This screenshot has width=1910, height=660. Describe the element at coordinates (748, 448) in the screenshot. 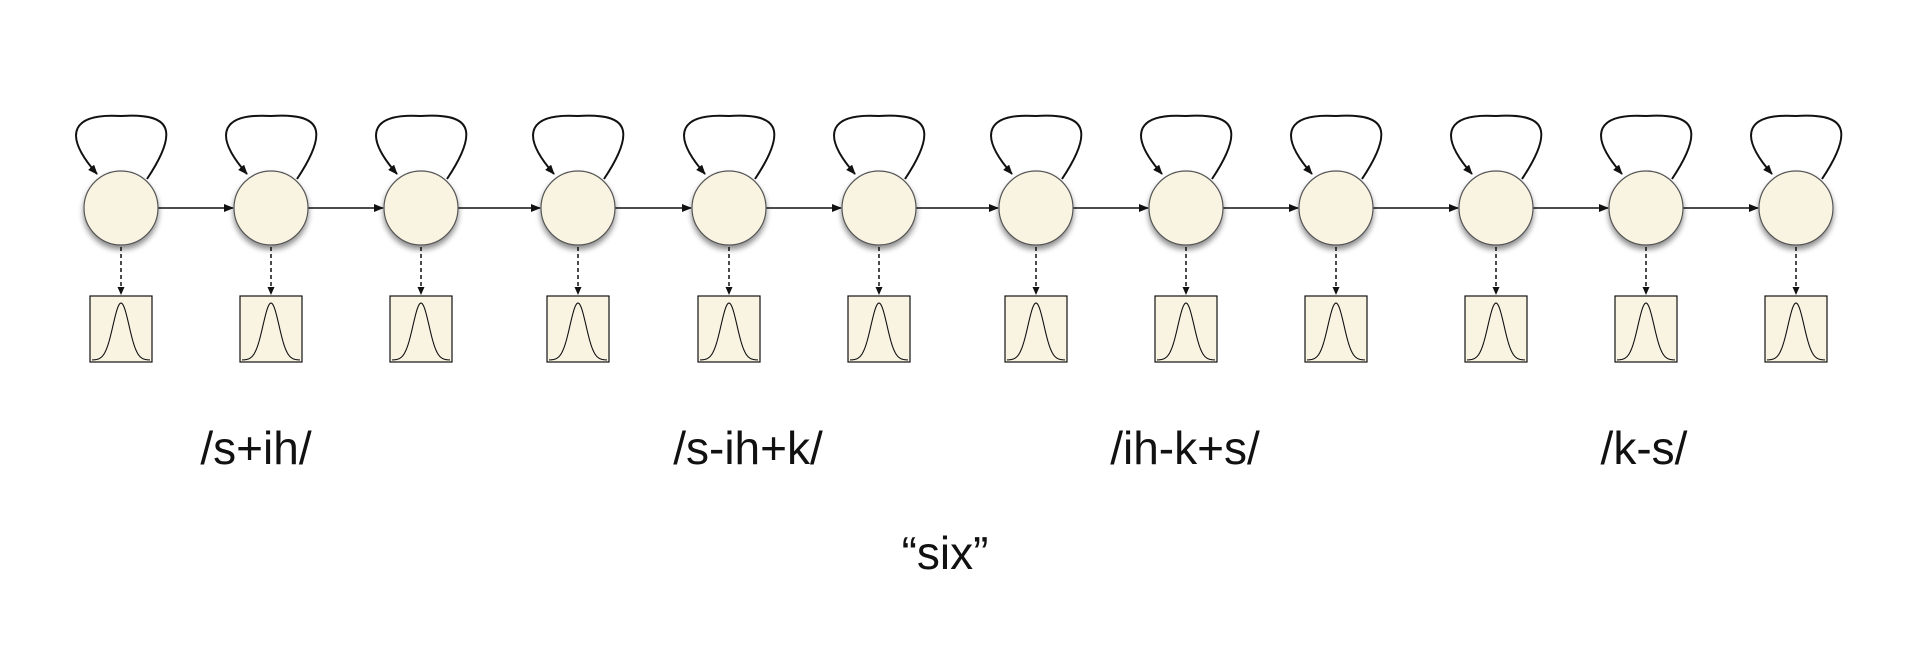

I see `phone-label-s-ih-k: /s-ih+k/` at that location.